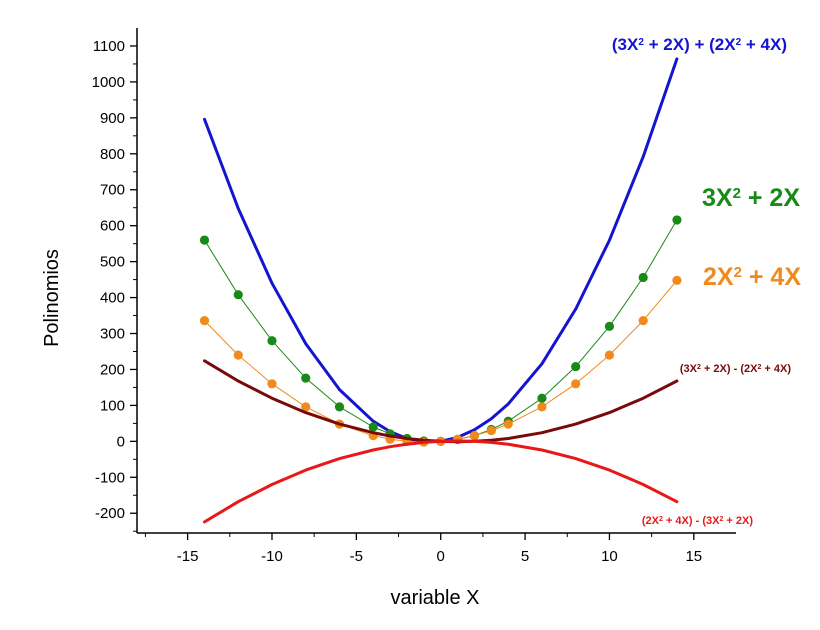  Describe the element at coordinates (718, 277) in the screenshot. I see `label-text: 2X` at that location.